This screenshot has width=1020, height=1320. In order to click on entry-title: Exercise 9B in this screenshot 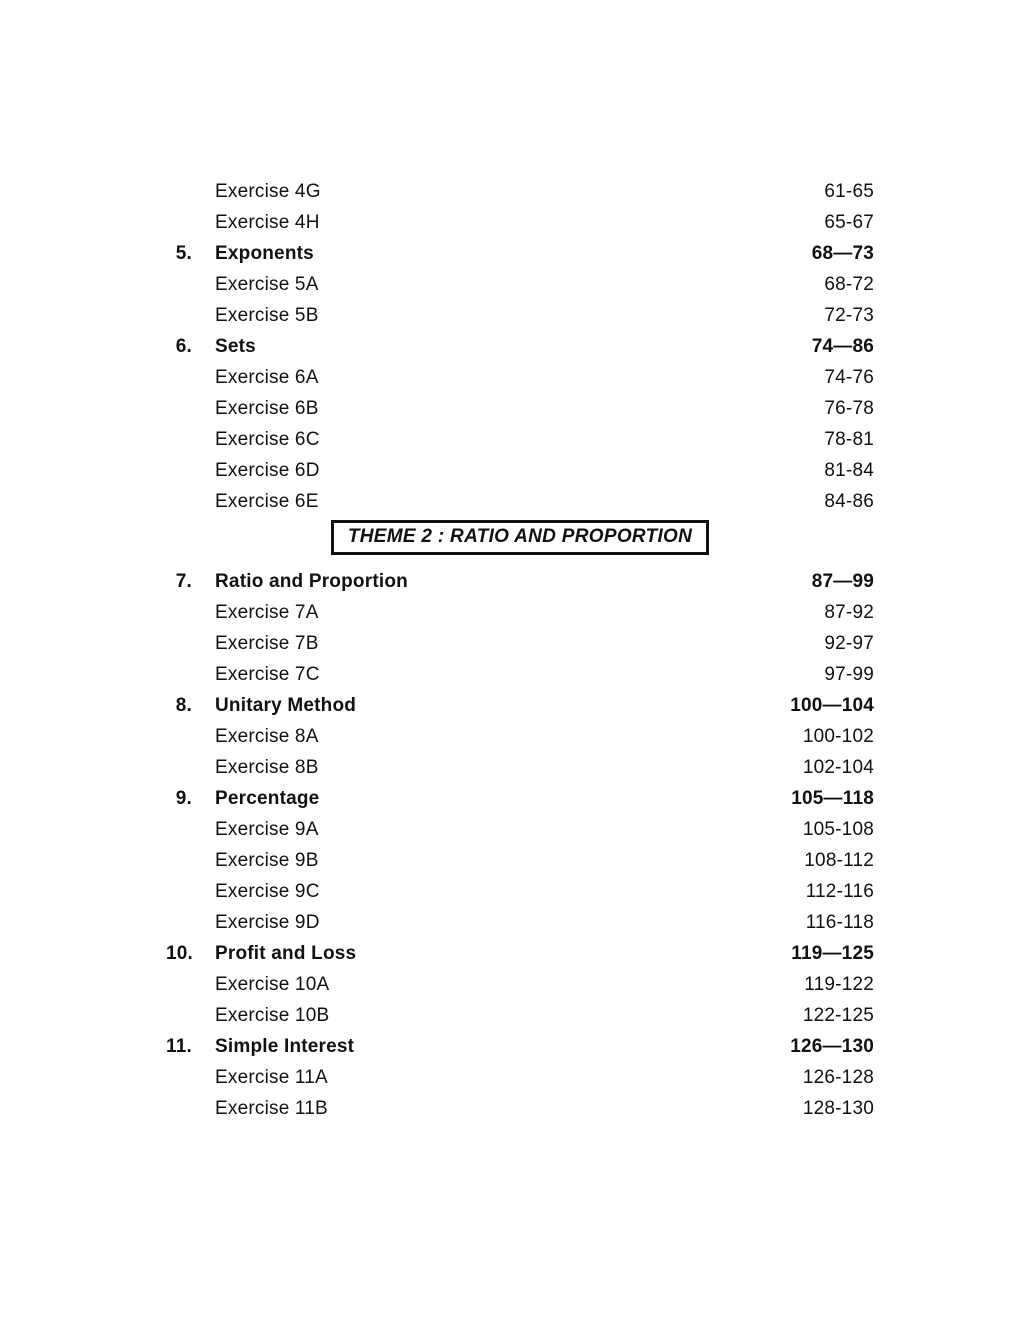, I will do `click(267, 860)`.